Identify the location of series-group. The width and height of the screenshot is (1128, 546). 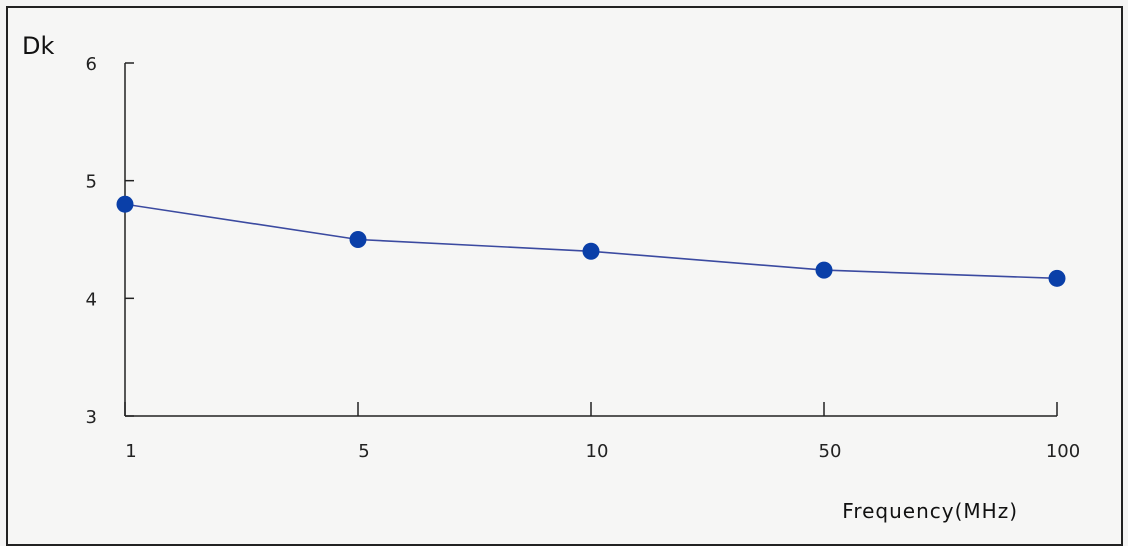
(591, 241).